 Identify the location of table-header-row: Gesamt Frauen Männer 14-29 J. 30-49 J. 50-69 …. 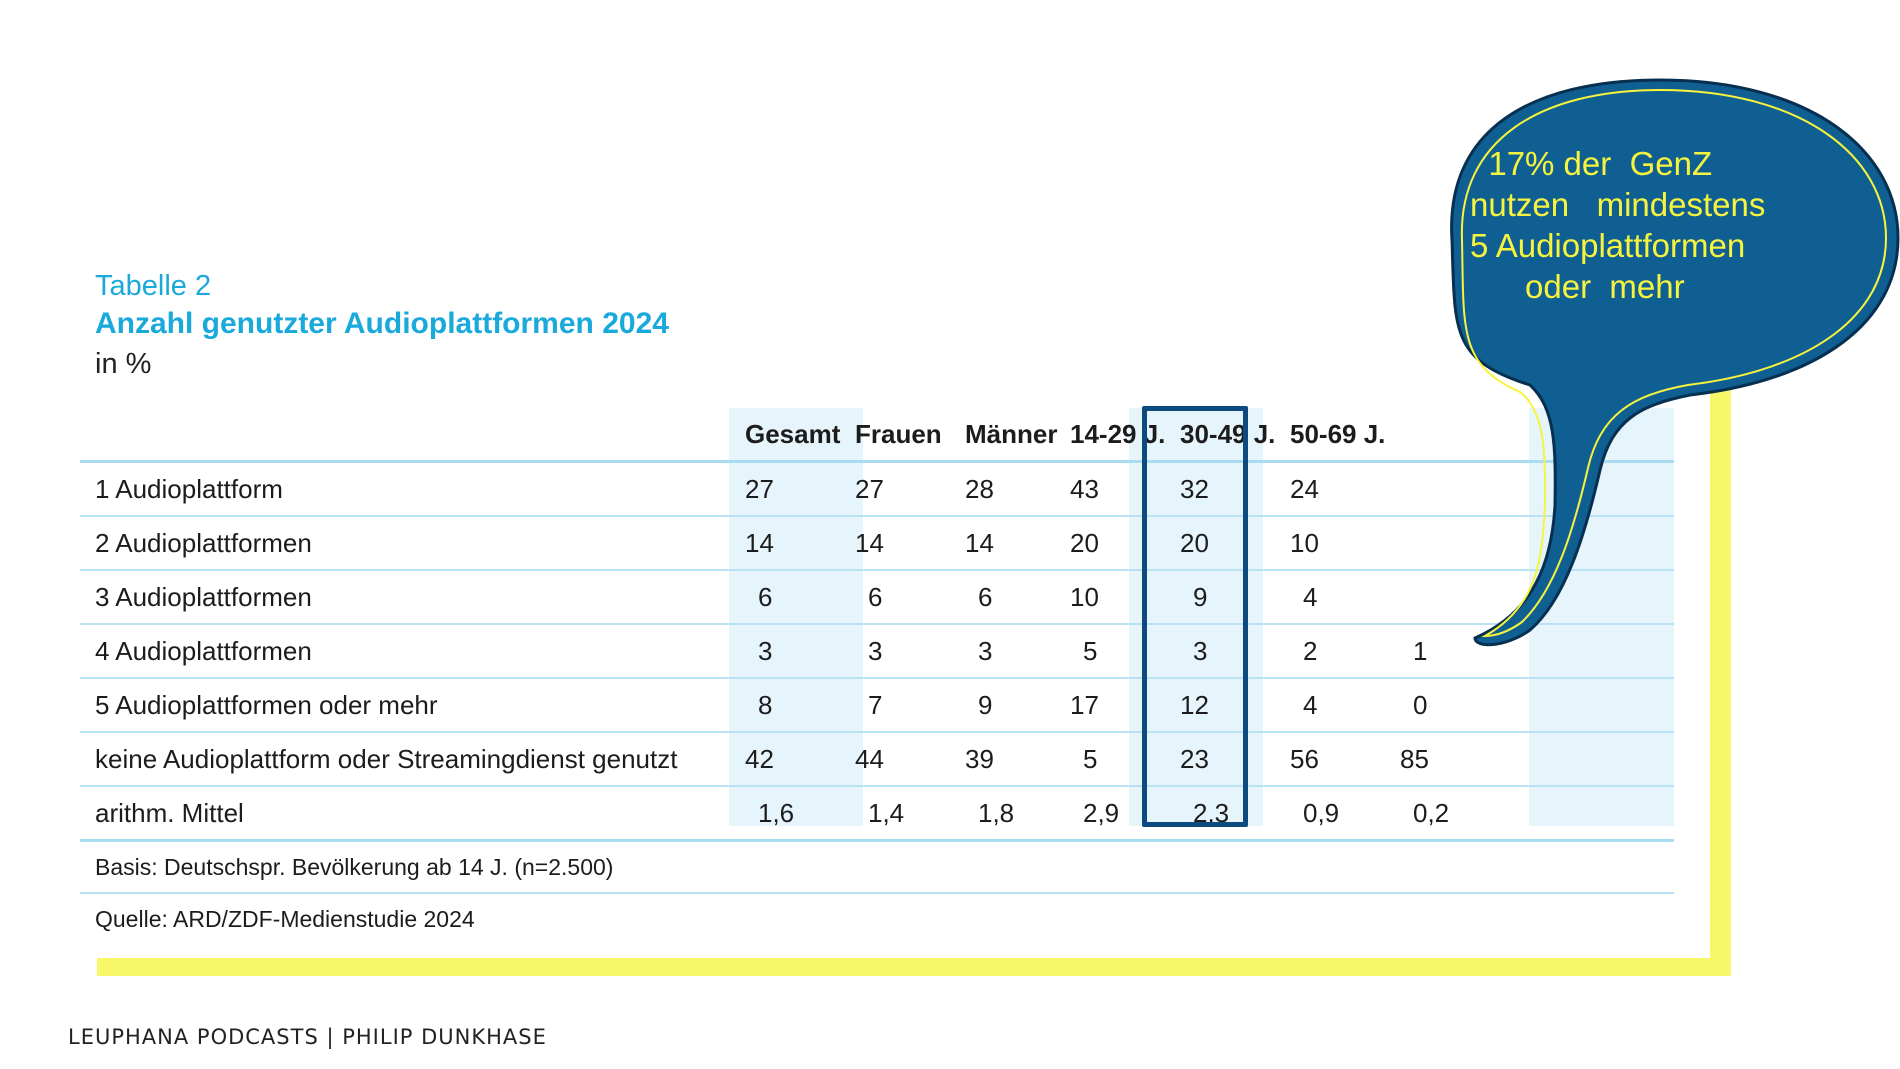
(877, 435).